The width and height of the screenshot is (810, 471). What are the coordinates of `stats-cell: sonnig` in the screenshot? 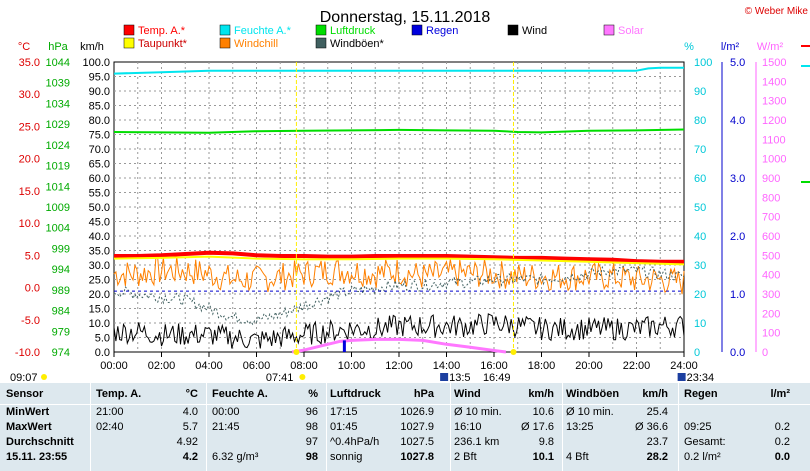 It's located at (346, 457).